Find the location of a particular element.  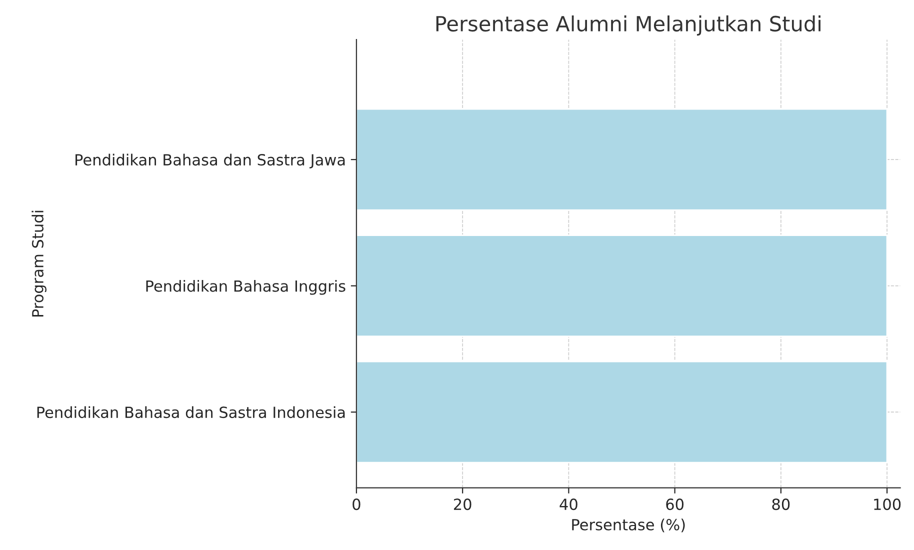

chart-title: Persentase Alumni Melanjutkan Studi is located at coordinates (628, 25).